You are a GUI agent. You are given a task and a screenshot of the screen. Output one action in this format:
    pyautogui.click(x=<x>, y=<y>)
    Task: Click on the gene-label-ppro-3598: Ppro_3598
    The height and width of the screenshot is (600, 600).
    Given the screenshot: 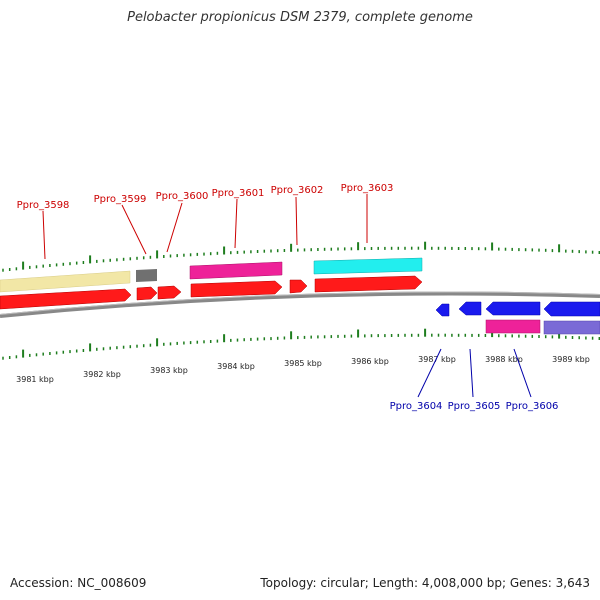 What is the action you would take?
    pyautogui.click(x=43, y=205)
    